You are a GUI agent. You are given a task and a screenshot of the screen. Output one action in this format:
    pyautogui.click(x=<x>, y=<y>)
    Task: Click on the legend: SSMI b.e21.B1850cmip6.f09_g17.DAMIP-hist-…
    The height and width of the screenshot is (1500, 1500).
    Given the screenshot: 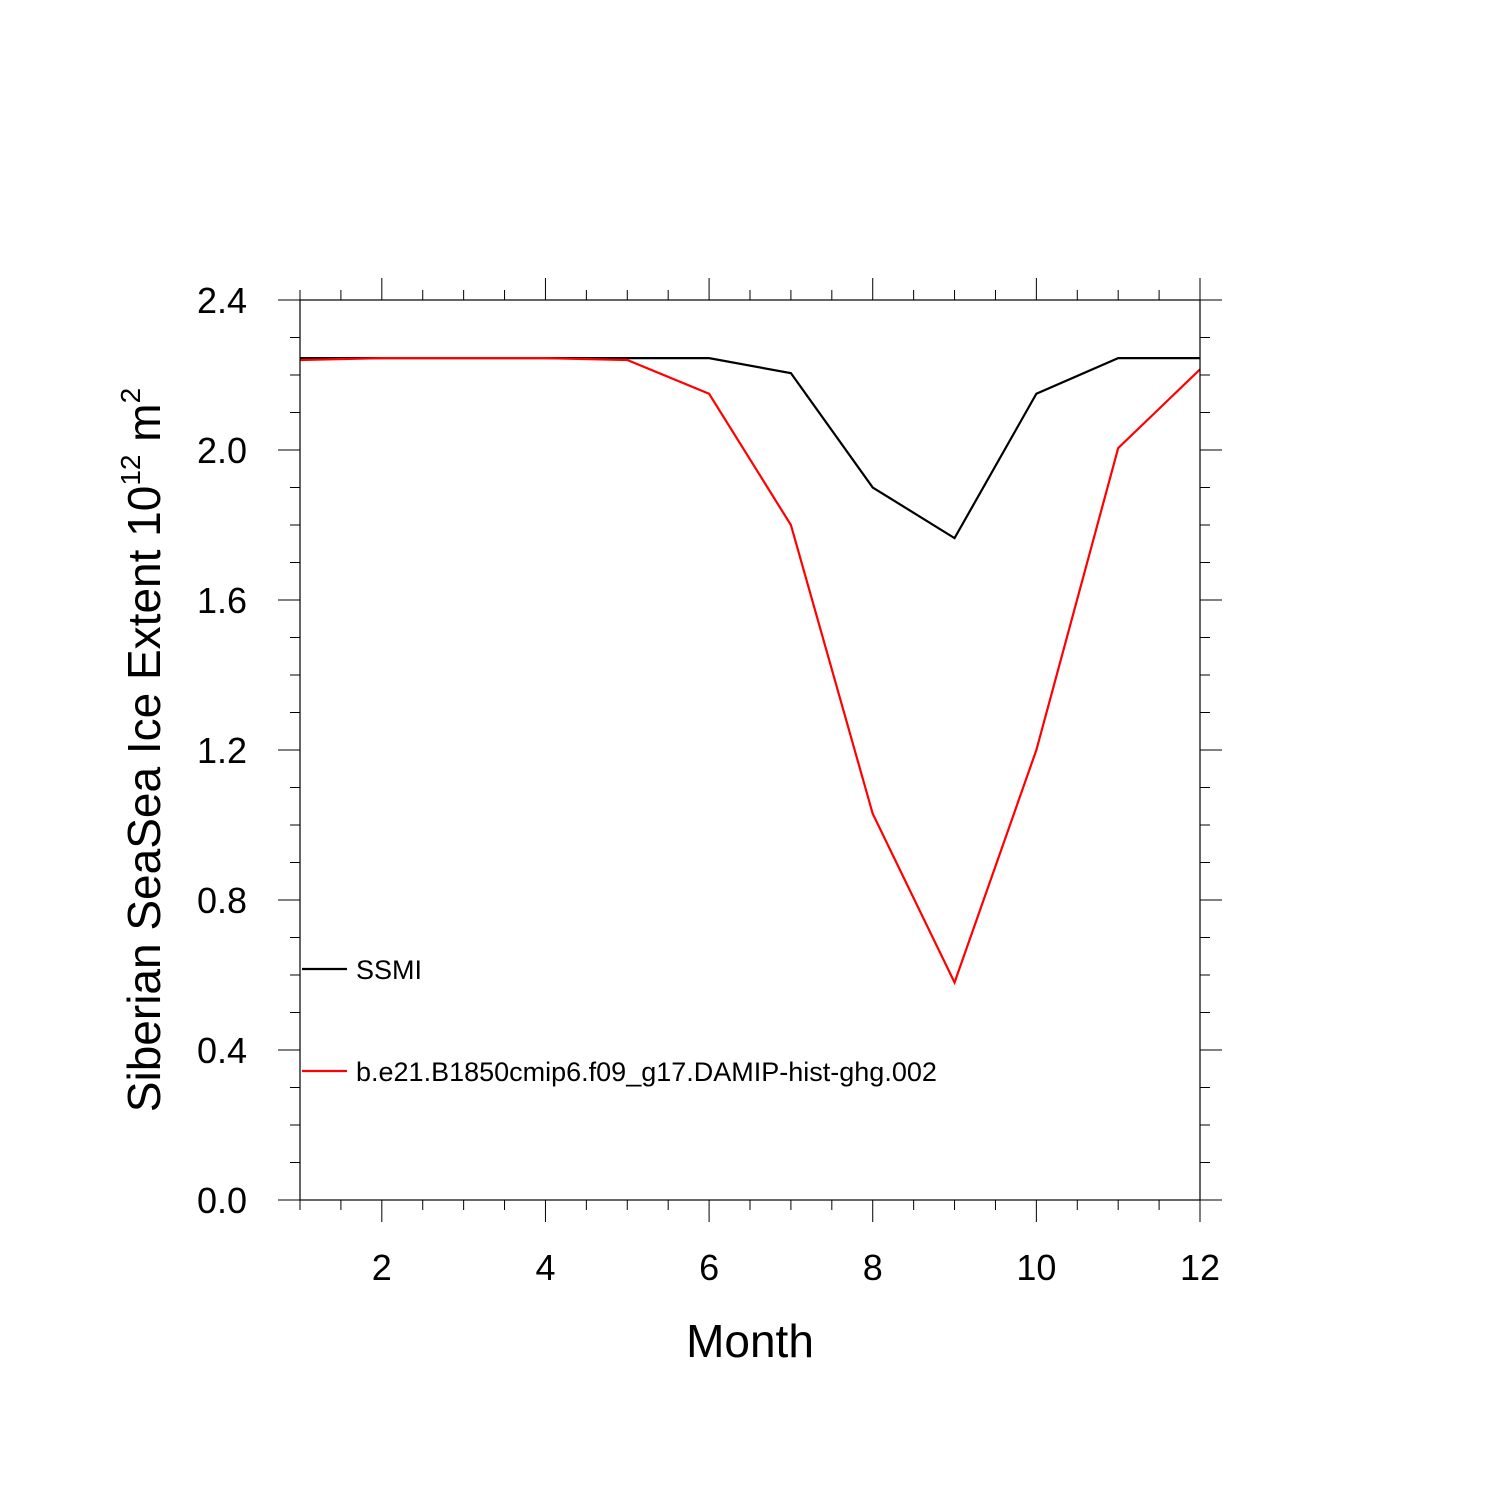 What is the action you would take?
    pyautogui.click(x=619, y=1021)
    